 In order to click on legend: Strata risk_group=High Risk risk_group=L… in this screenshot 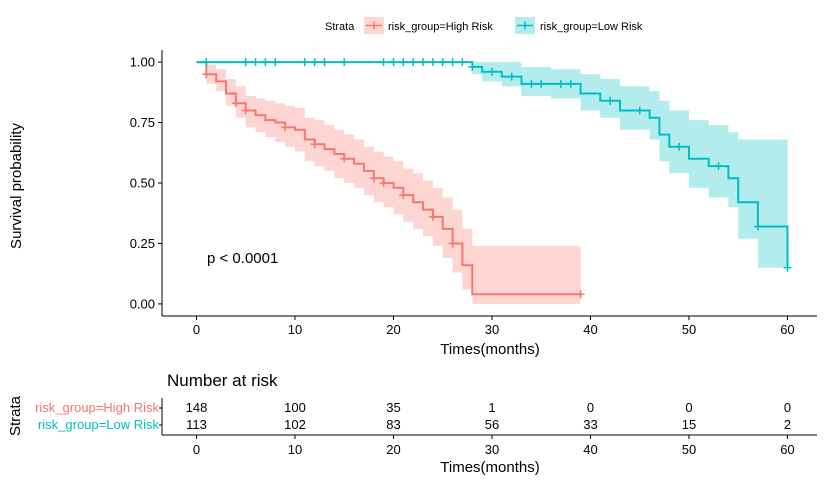, I will do `click(484, 25)`.